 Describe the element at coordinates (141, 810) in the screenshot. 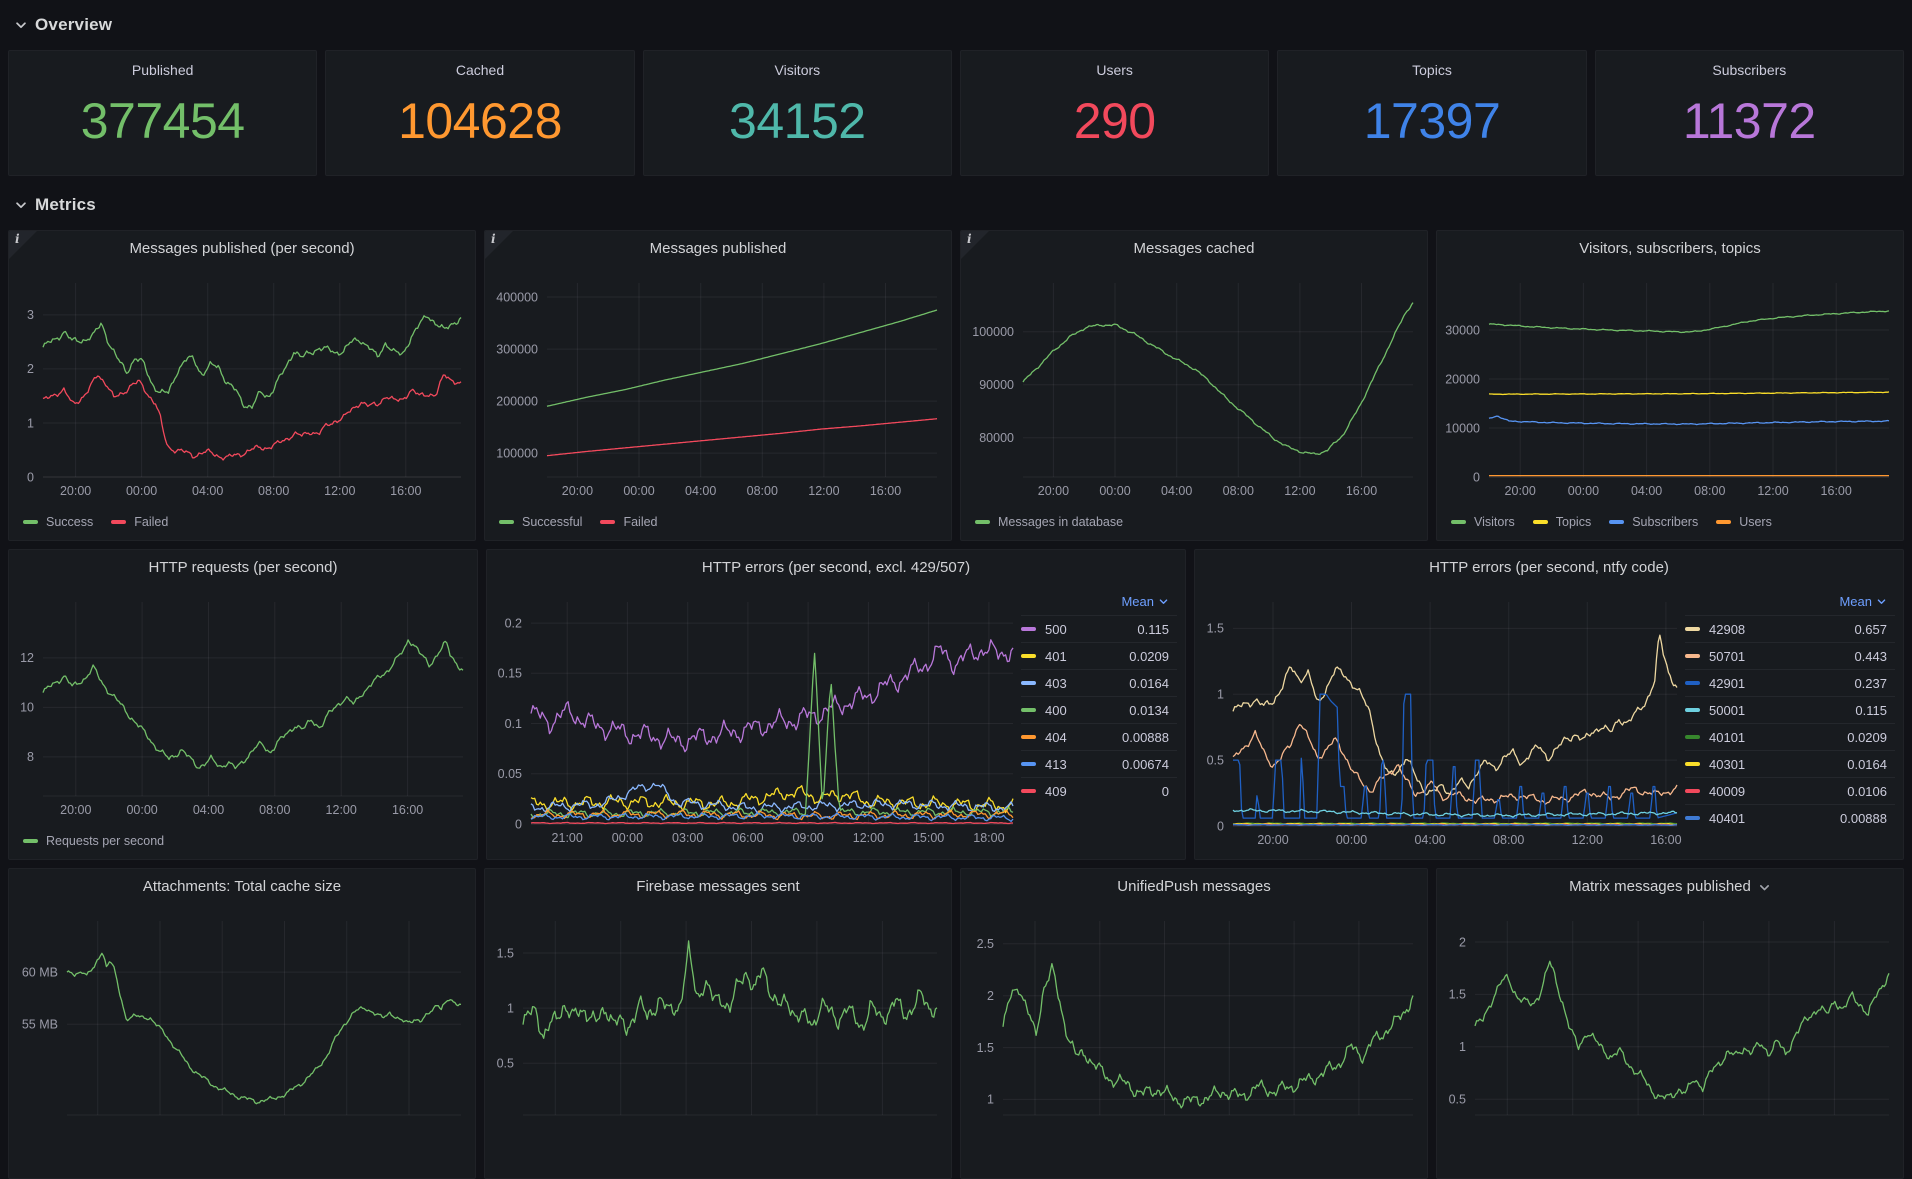

I see `svg-text: 00:00` at that location.